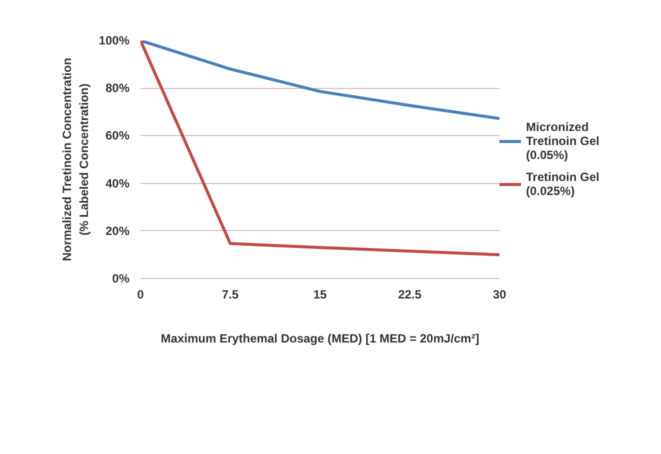  Describe the element at coordinates (563, 184) in the screenshot. I see `legend-label: Tretinoin Gel (0.025%)` at that location.